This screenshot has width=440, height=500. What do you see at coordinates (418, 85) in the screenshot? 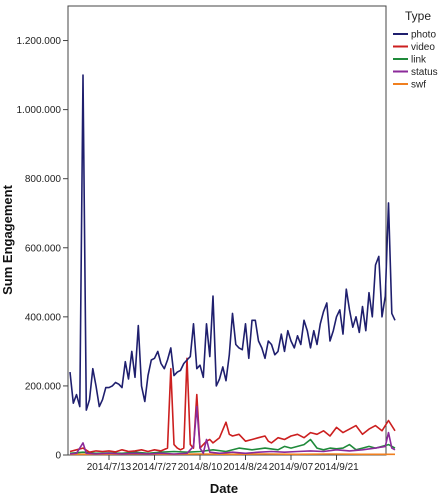
I see `legend-label-swf: swf` at bounding box center [418, 85].